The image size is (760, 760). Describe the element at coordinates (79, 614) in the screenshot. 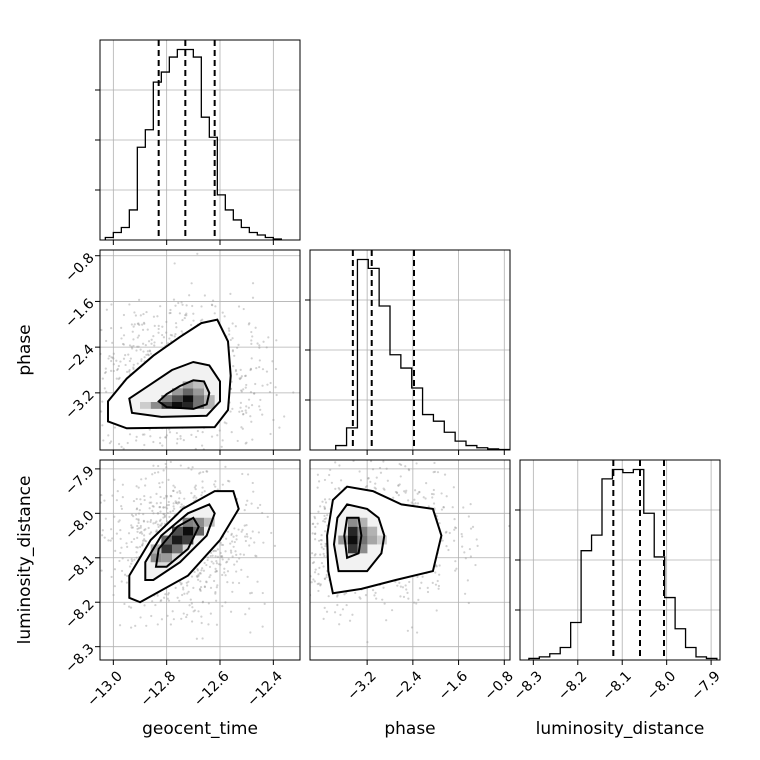

I see `y-tick-label: −8.2` at that location.